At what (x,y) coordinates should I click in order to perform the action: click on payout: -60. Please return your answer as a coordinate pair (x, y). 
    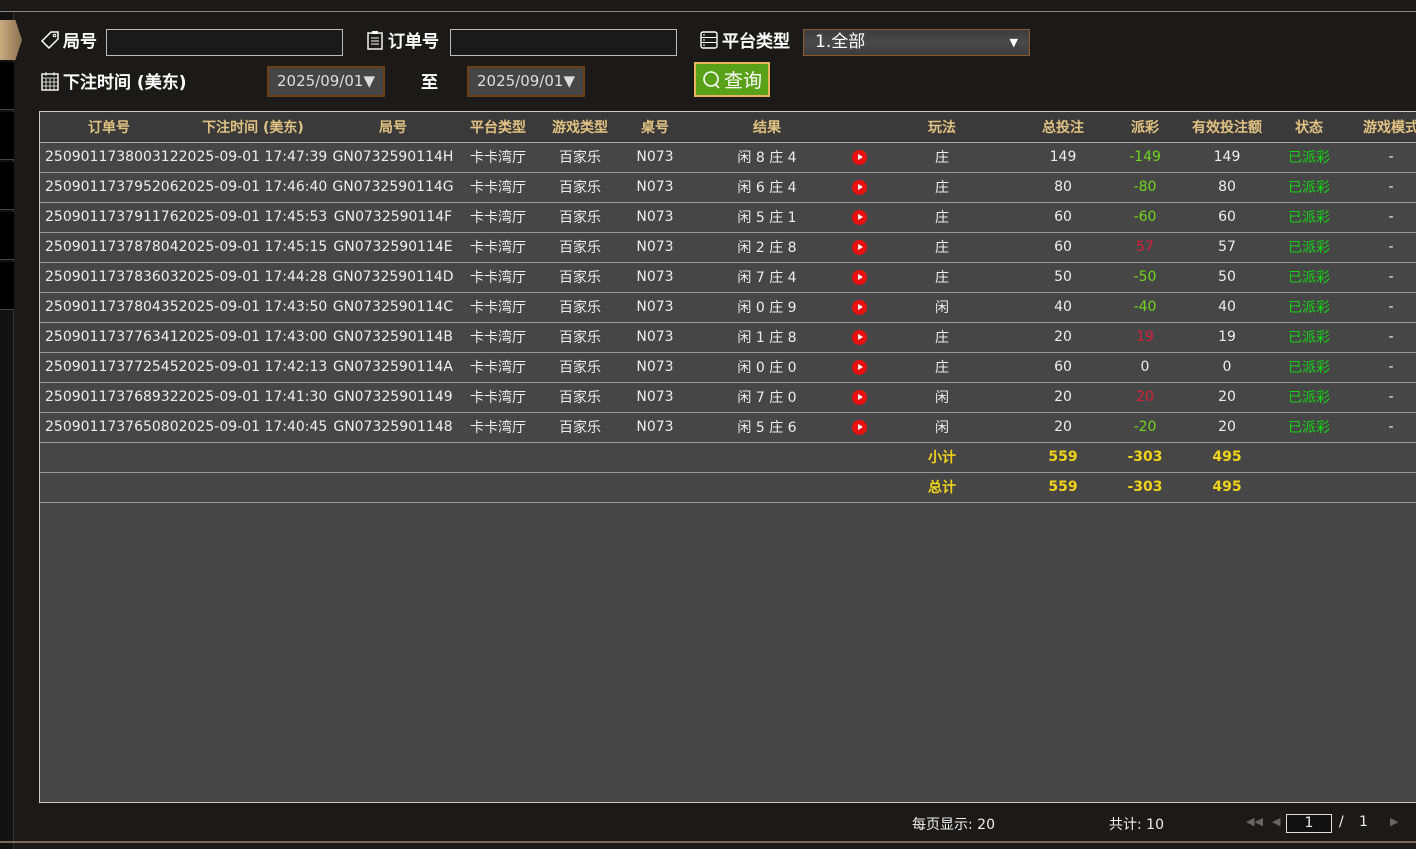
    Looking at the image, I should click on (1145, 217).